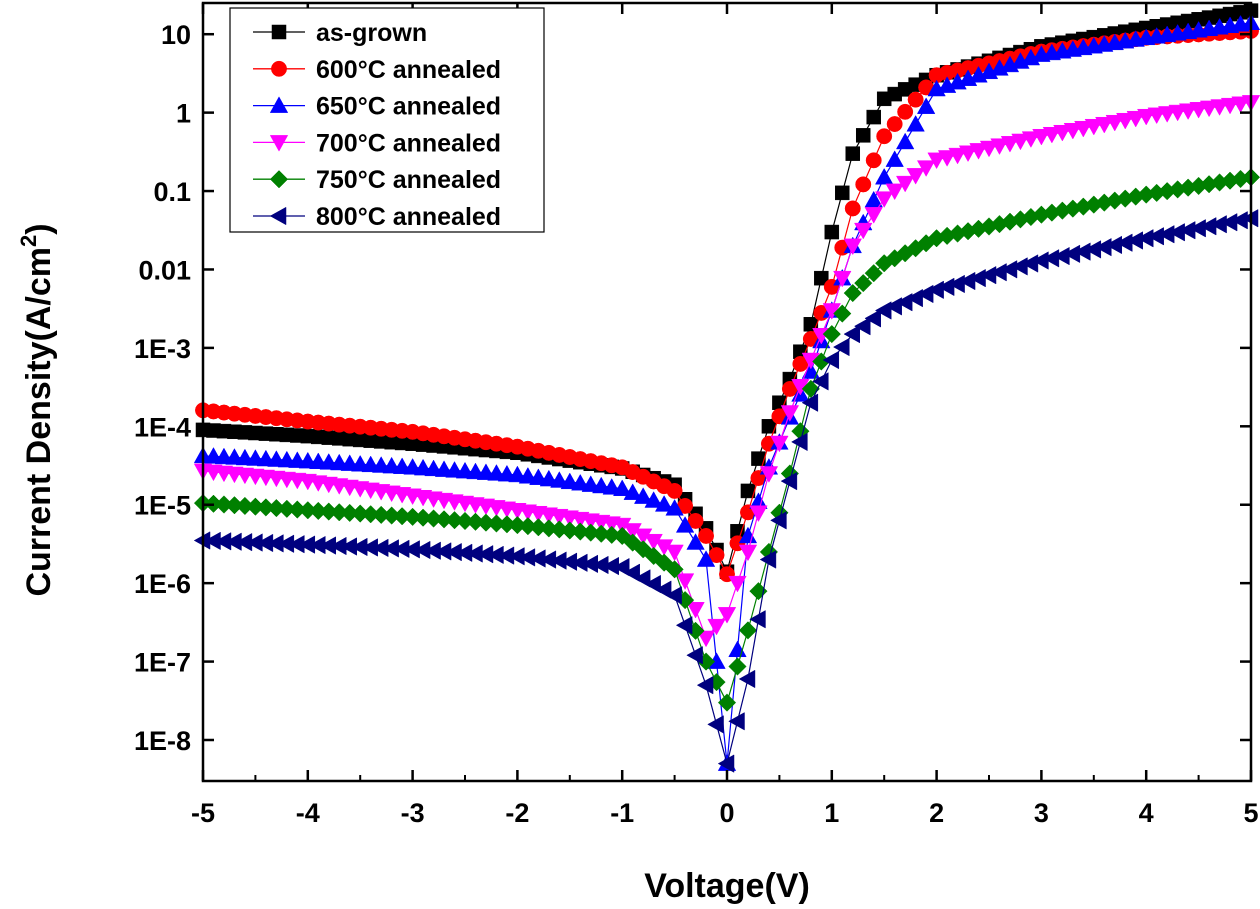 Image resolution: width=1260 pixels, height=909 pixels. What do you see at coordinates (183, 114) in the screenshot?
I see `y-tick-label: 1` at bounding box center [183, 114].